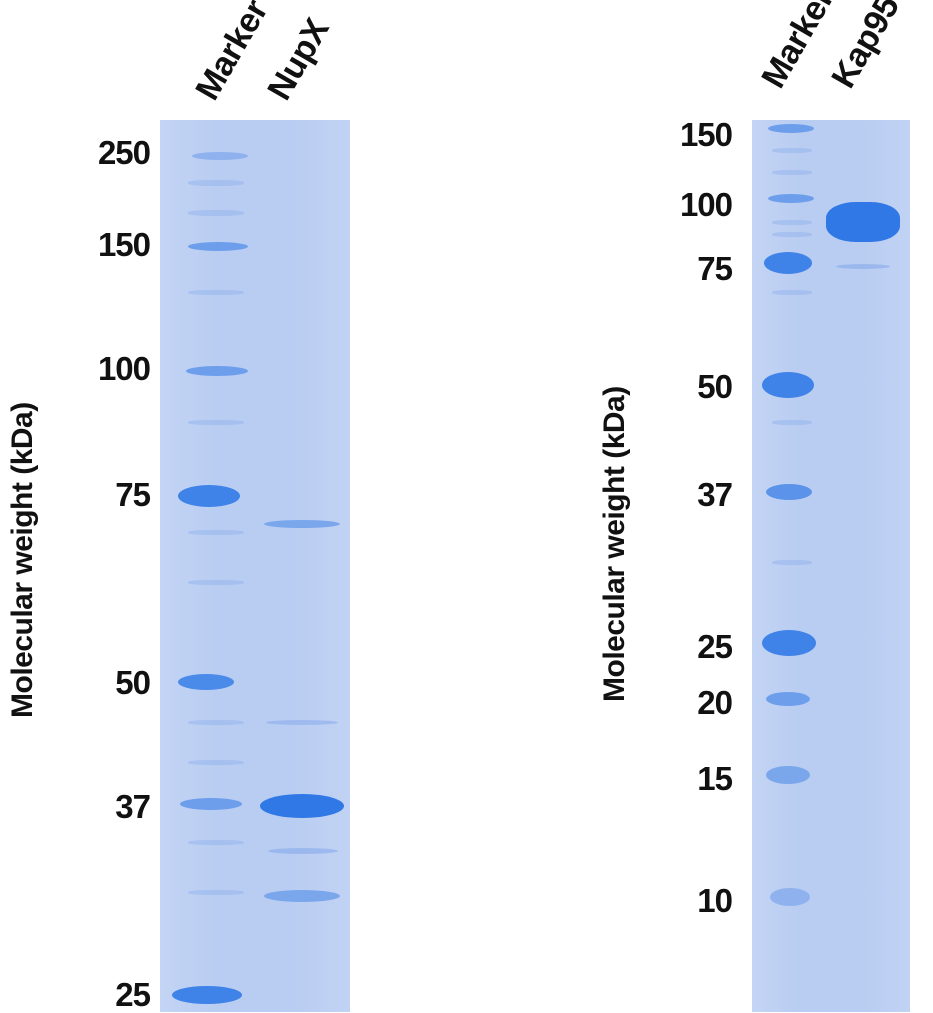 This screenshot has width=933, height=1013. I want to click on mw-label-10: 10, so click(715, 900).